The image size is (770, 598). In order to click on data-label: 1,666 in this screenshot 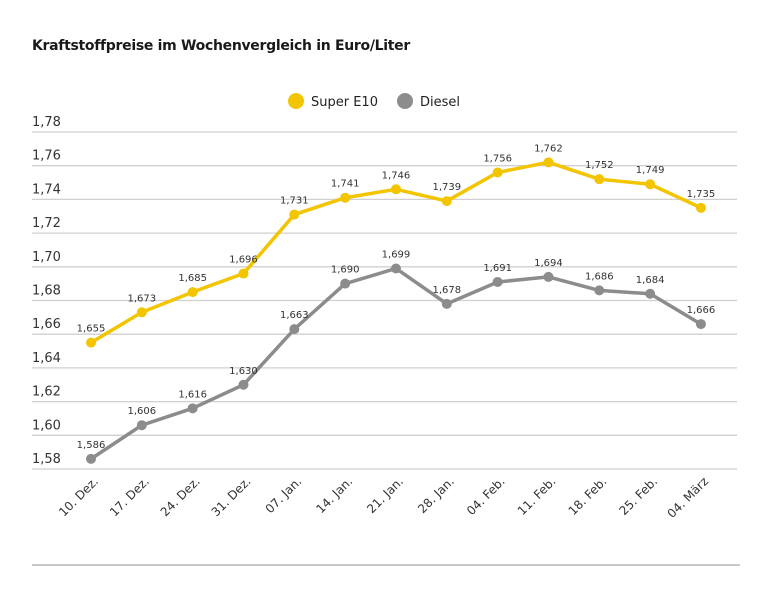, I will do `click(701, 310)`.